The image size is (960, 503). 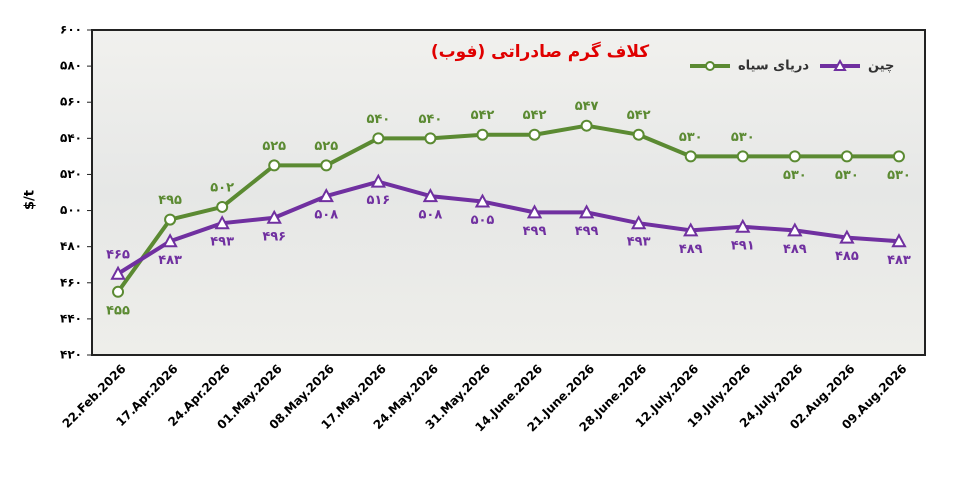 I want to click on data-label: ۵۱۶, so click(x=378, y=200).